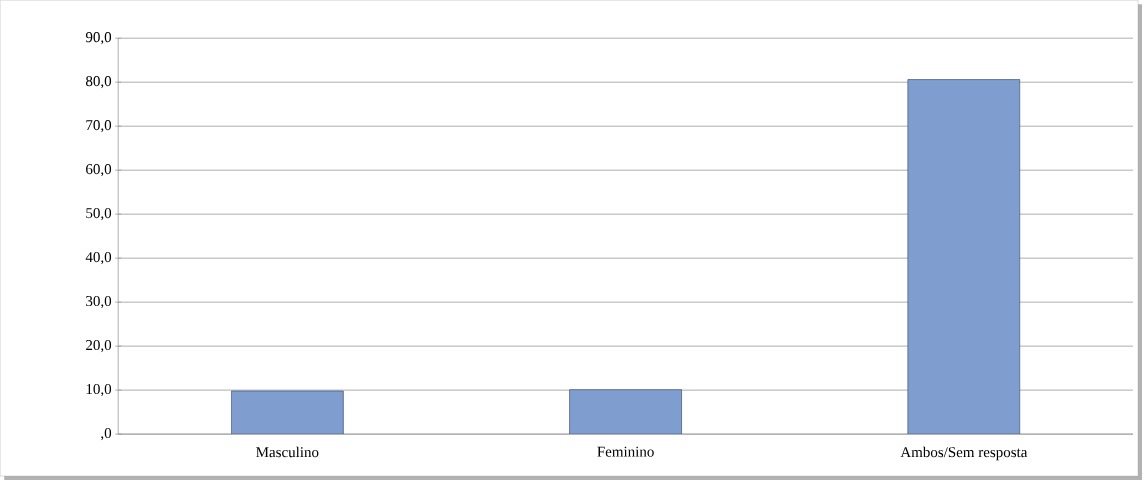 The image size is (1142, 480). What do you see at coordinates (964, 453) in the screenshot?
I see `x-tick-label: Ambos/Sem resposta` at bounding box center [964, 453].